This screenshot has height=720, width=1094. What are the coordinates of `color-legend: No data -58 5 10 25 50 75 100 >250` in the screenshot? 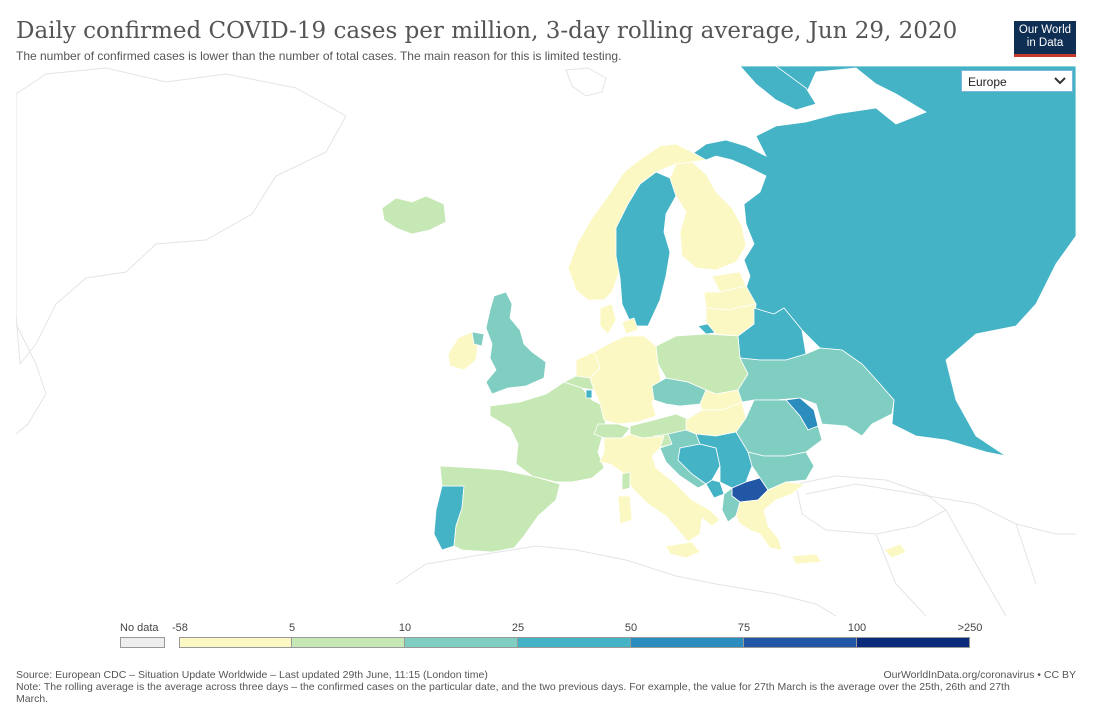 It's located at (551, 637).